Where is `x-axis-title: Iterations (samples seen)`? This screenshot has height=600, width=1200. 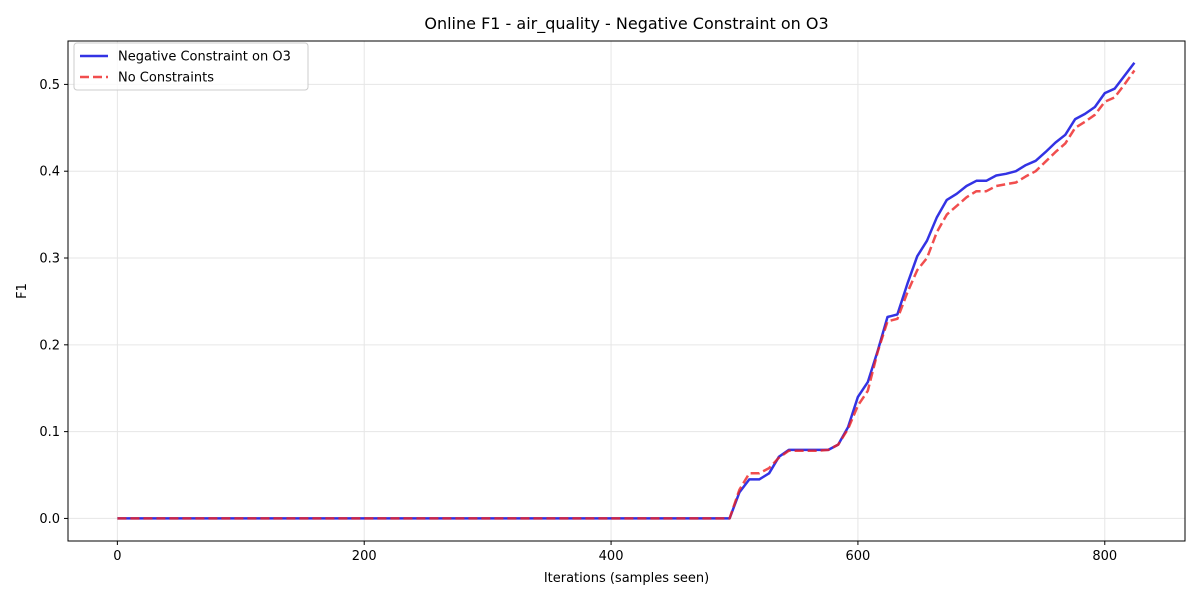
x-axis-title: Iterations (samples seen) is located at coordinates (626, 578).